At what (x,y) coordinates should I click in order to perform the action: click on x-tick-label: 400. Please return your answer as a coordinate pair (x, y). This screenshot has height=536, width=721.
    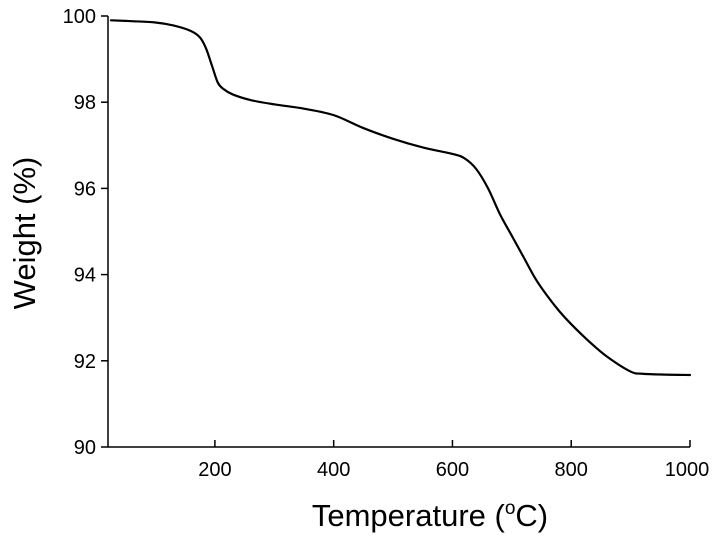
    Looking at the image, I should click on (333, 470).